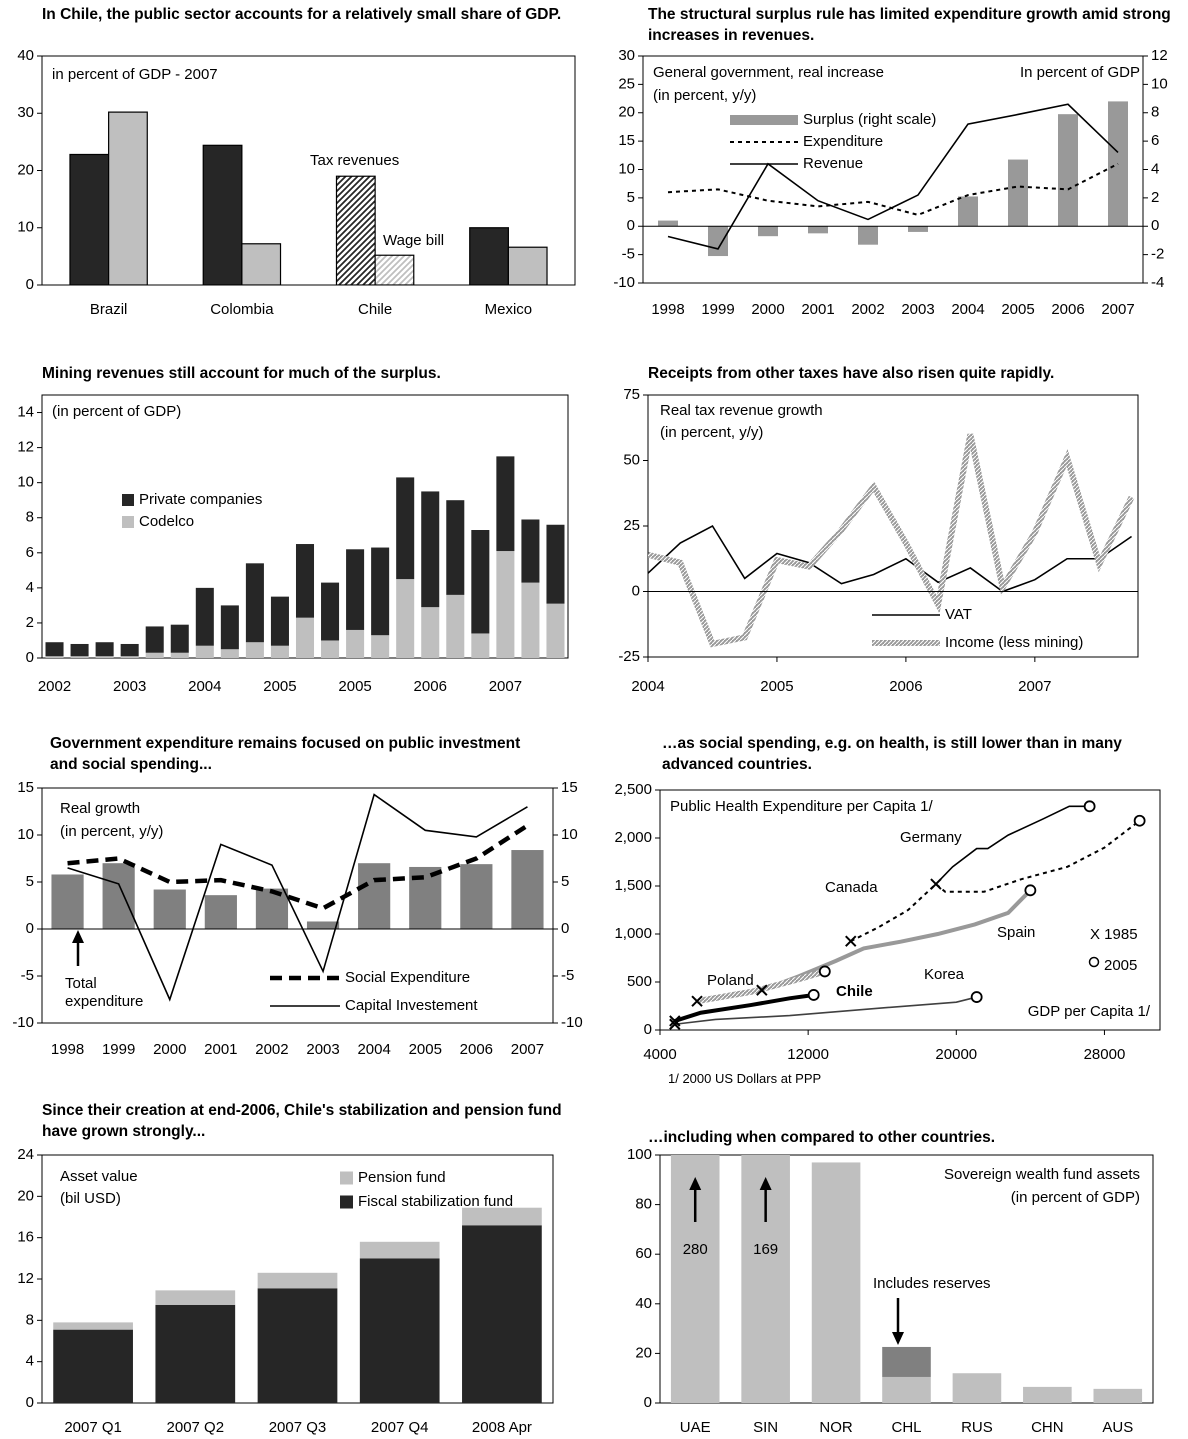 This screenshot has width=1188, height=1439. I want to click on annotation: Asset value, so click(99, 1176).